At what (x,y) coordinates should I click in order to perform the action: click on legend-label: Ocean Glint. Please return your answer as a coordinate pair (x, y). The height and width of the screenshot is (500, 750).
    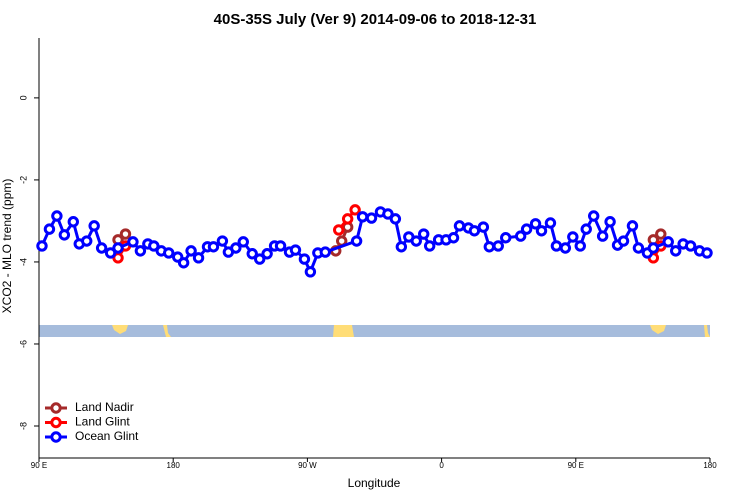
    Looking at the image, I should click on (107, 436).